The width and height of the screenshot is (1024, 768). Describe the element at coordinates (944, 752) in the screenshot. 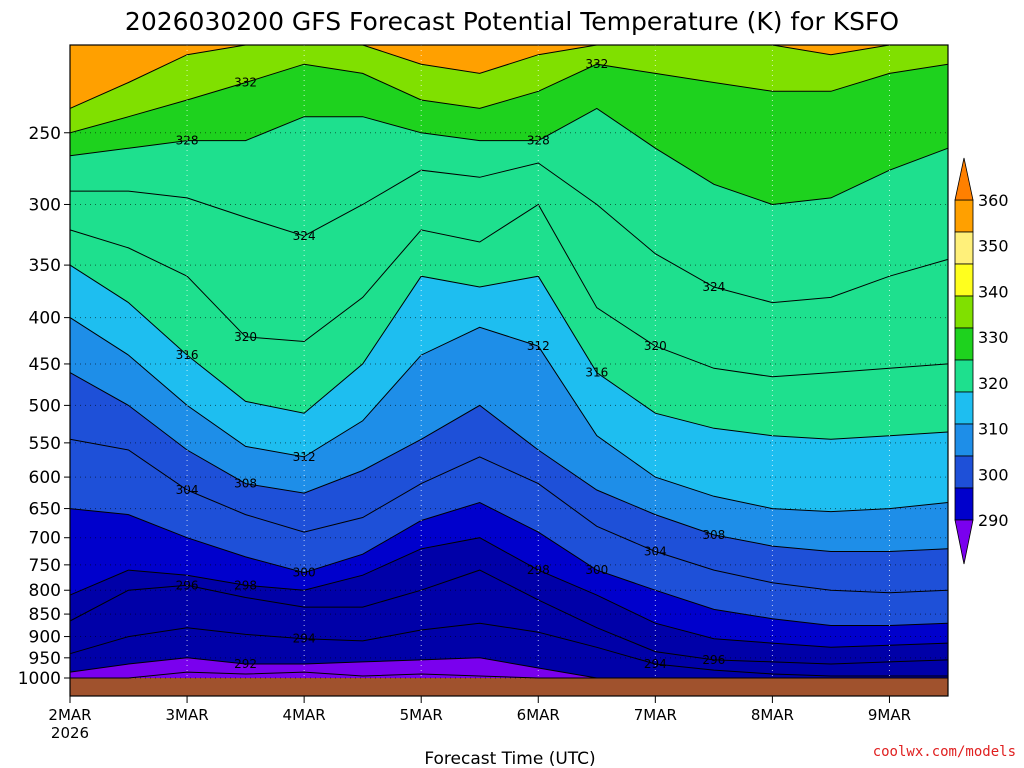

I see `credit-link: coolwx.com/models` at that location.